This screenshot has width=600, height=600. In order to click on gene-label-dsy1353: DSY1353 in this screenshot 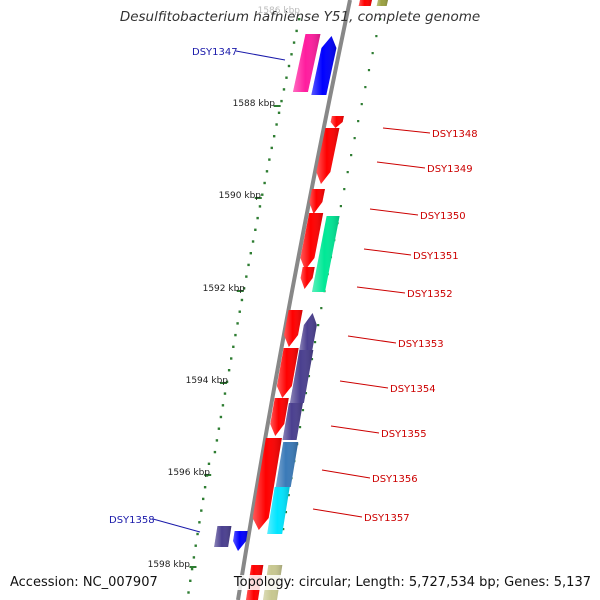, I will do `click(421, 344)`.